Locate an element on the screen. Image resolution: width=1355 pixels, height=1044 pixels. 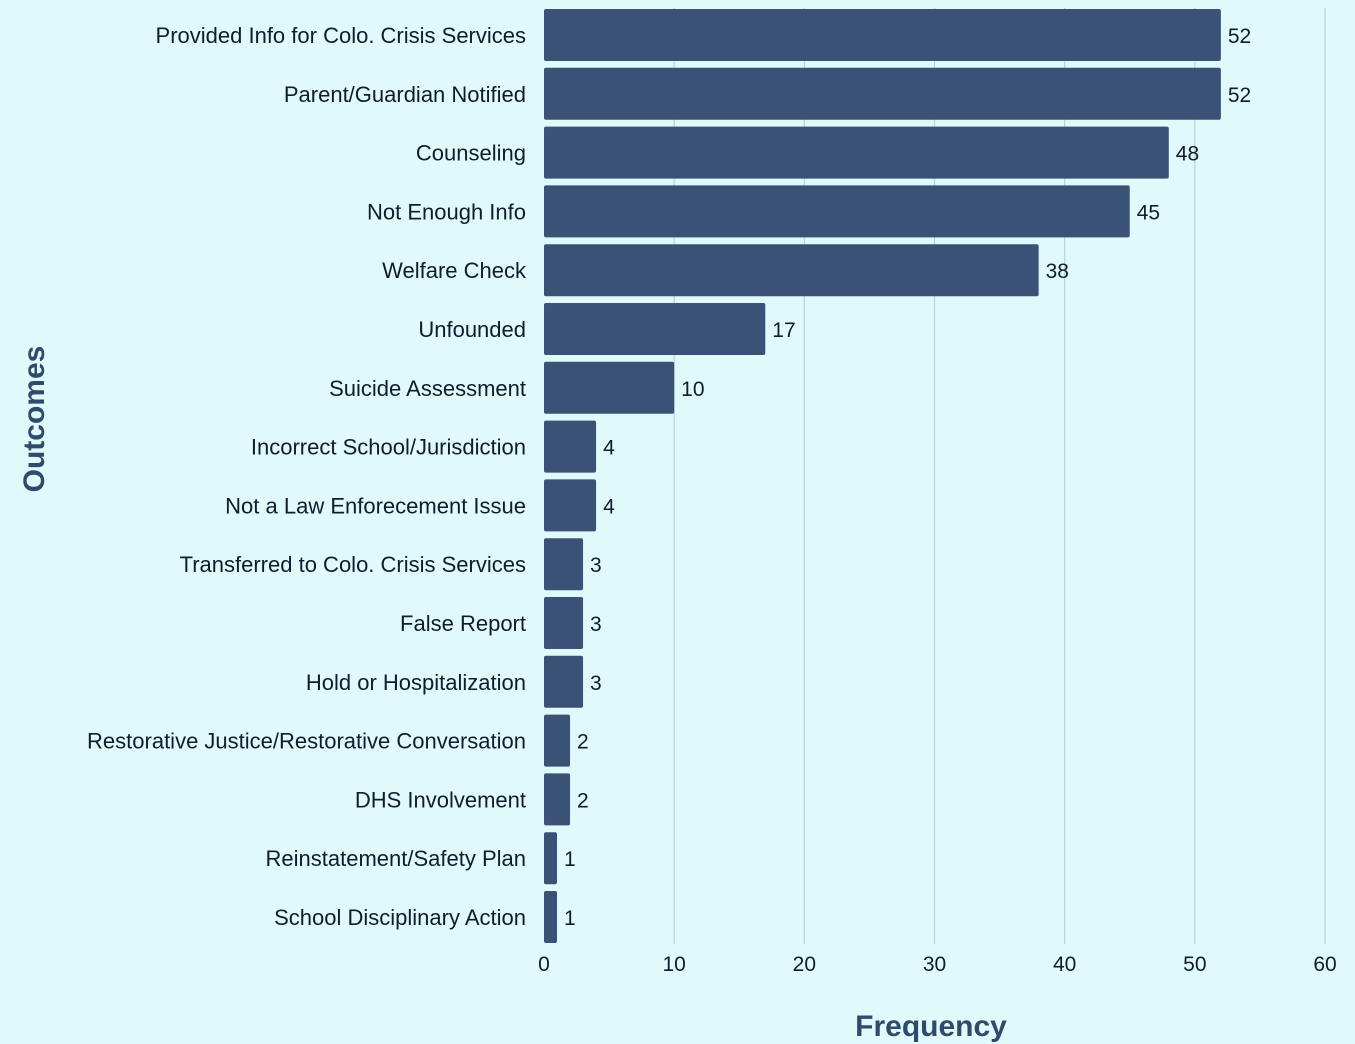
category-label: Provided Info for Colo. Crisis Services is located at coordinates (341, 35).